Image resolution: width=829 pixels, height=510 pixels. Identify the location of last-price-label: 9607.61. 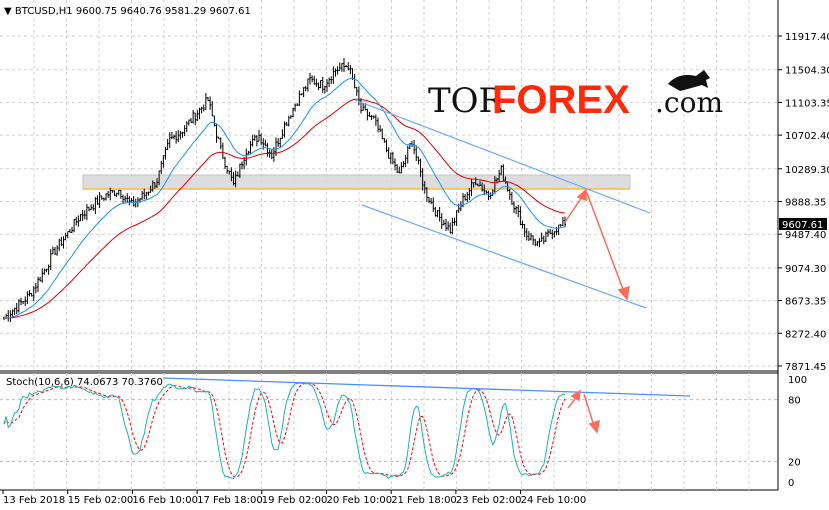
(802, 225).